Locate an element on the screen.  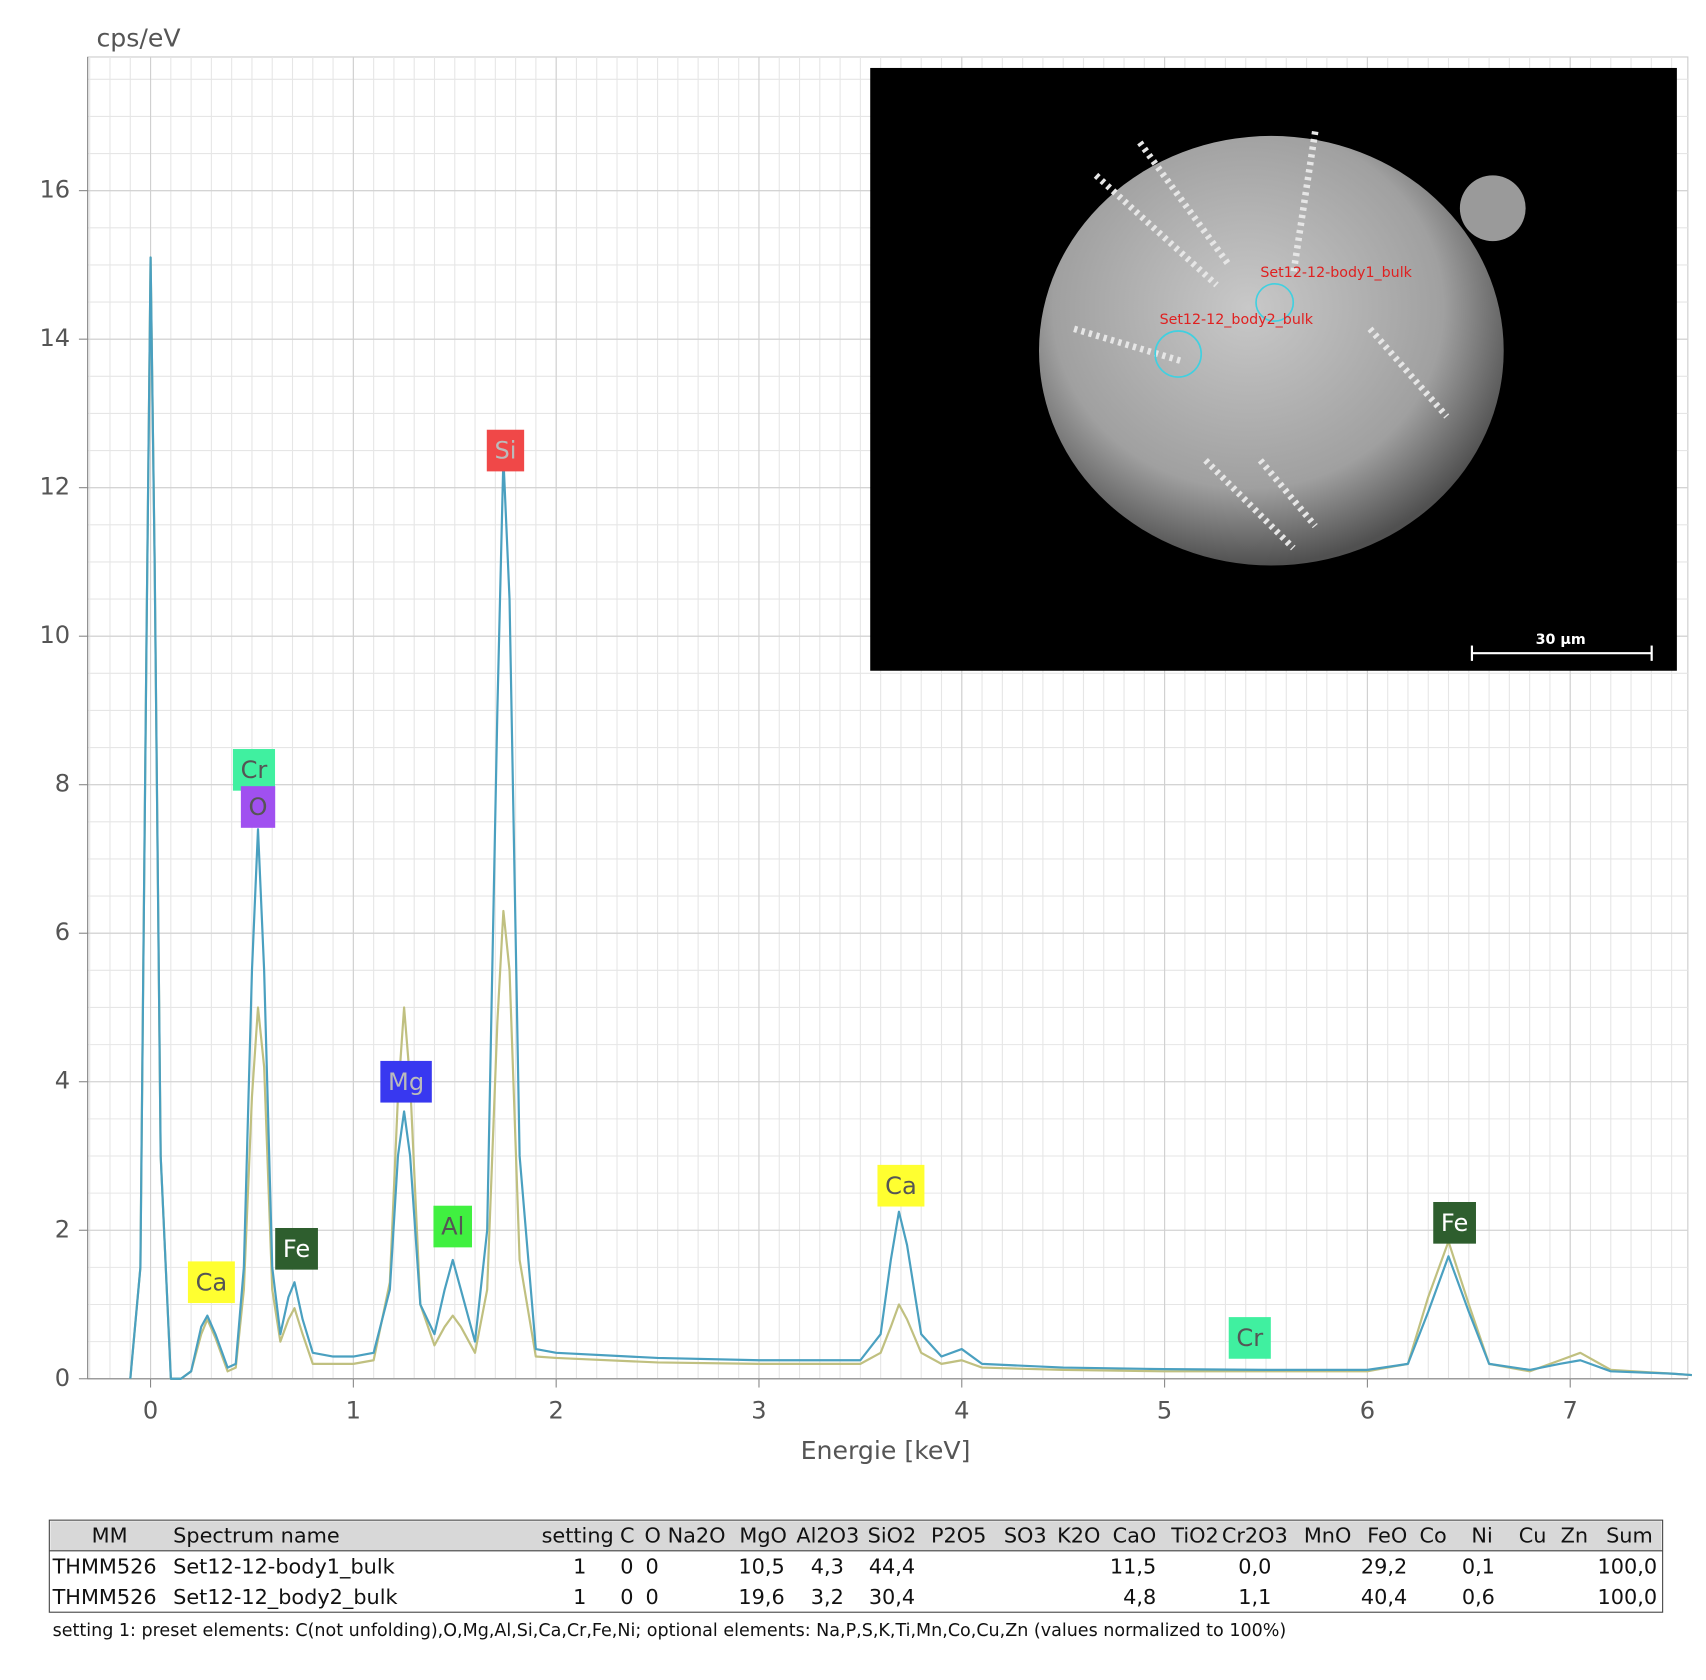
y-tick-label: 8 is located at coordinates (62, 784).